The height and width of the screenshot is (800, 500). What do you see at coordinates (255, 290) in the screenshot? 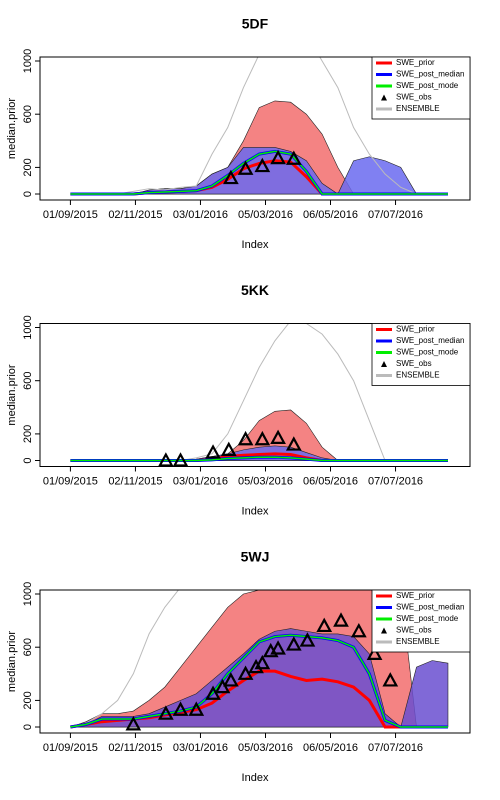
I see `chart-title: 5KK` at bounding box center [255, 290].